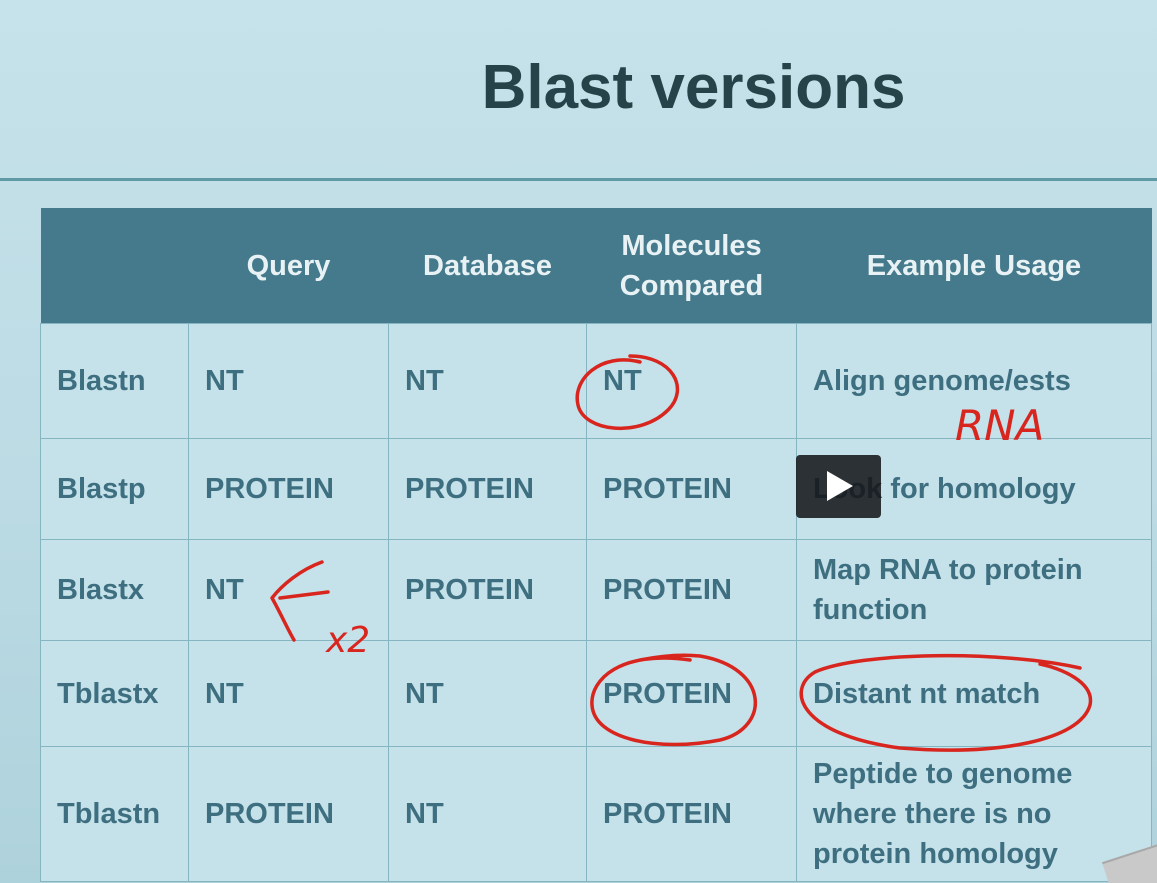 The height and width of the screenshot is (883, 1157). I want to click on cell-usage: Map RNA to protein function, so click(974, 590).